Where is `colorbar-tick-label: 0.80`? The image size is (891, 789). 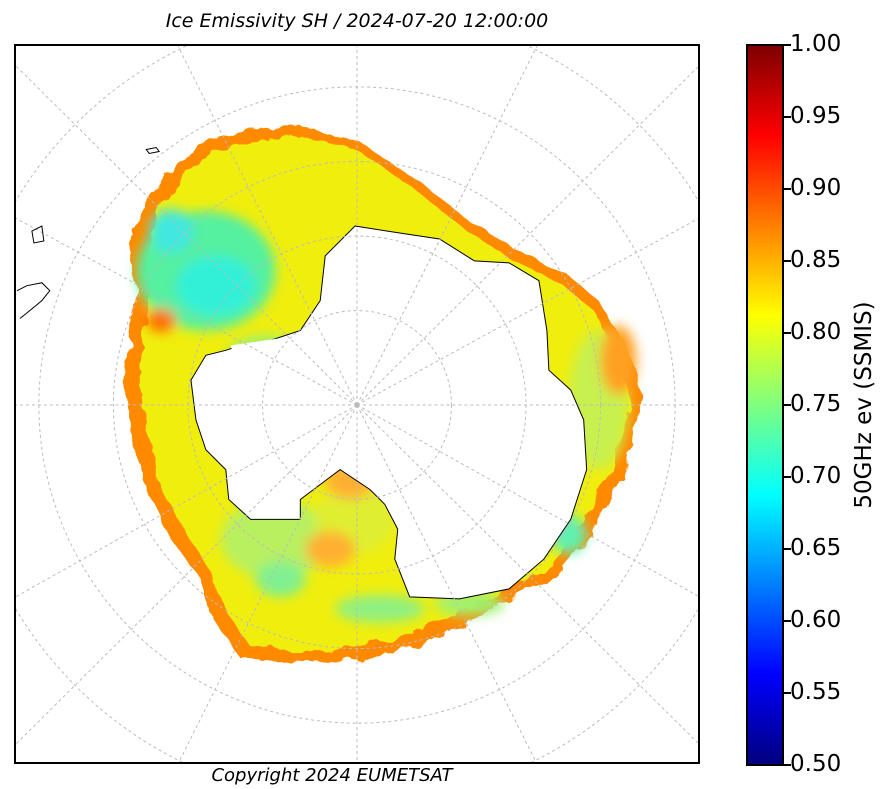
colorbar-tick-label: 0.80 is located at coordinates (816, 332).